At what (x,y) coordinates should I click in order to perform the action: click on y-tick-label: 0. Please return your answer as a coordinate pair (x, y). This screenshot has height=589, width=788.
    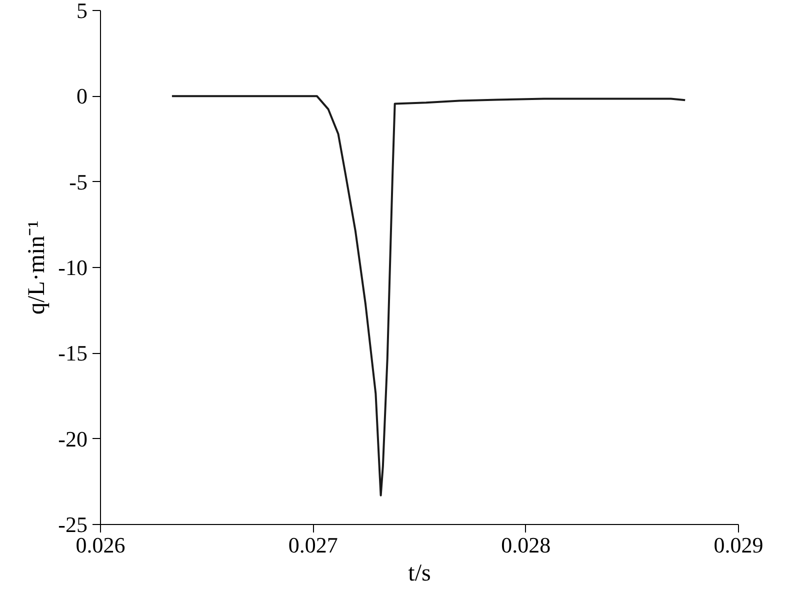
    Looking at the image, I should click on (82, 96).